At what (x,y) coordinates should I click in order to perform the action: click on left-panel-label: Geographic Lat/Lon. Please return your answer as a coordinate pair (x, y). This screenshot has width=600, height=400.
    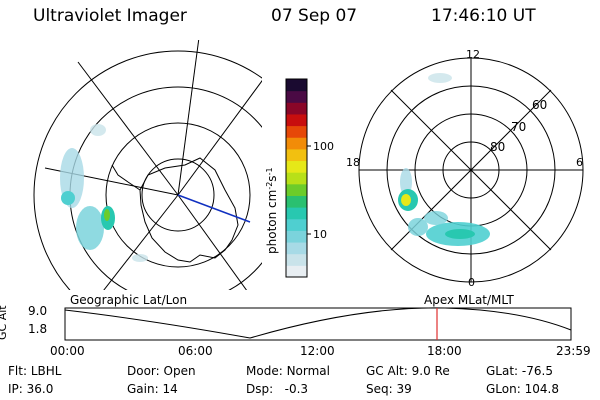
    Looking at the image, I should click on (129, 300).